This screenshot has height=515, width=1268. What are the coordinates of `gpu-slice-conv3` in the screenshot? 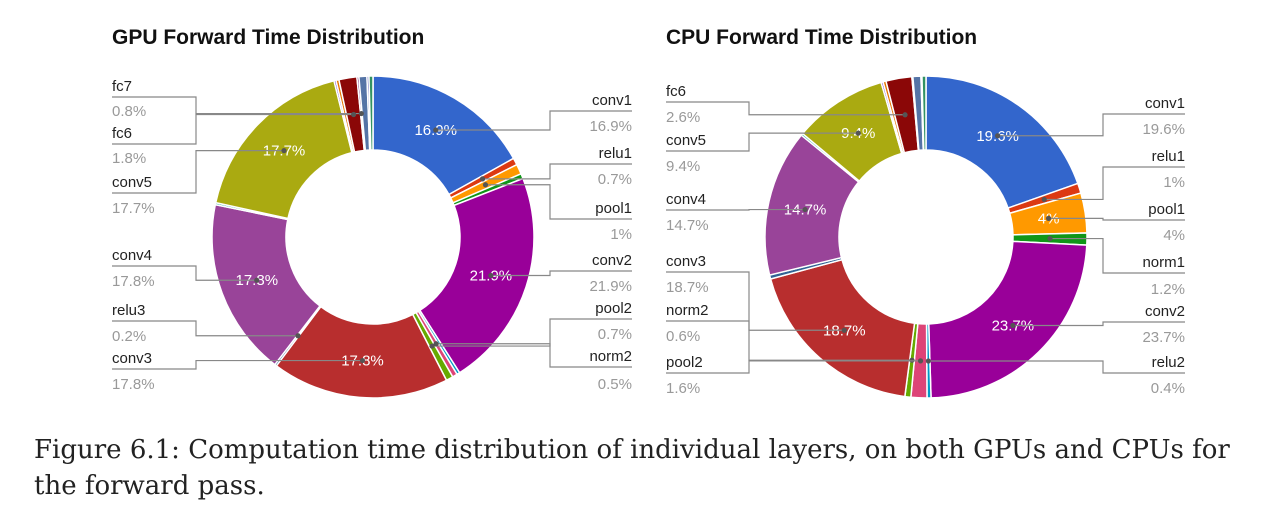 It's located at (361, 352).